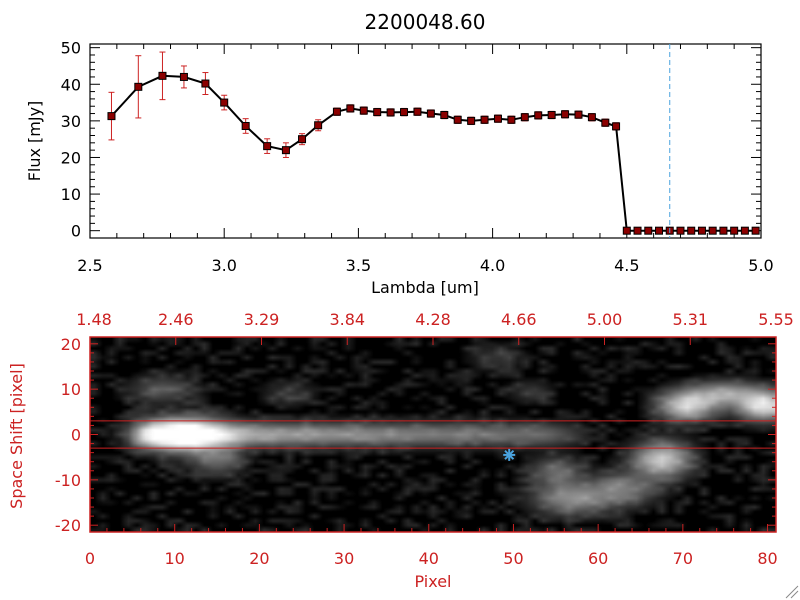 The width and height of the screenshot is (800, 600). What do you see at coordinates (432, 581) in the screenshot?
I see `pixel-x-axis-label: Pixel` at bounding box center [432, 581].